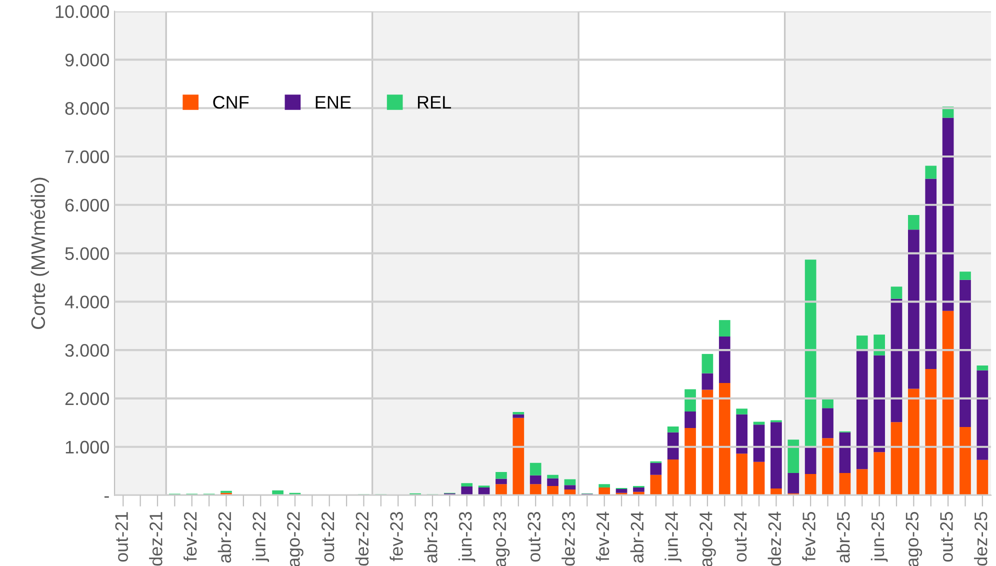 This screenshot has height=566, width=996. What do you see at coordinates (87, 350) in the screenshot?
I see `y-tick-label: 3.000` at bounding box center [87, 350].